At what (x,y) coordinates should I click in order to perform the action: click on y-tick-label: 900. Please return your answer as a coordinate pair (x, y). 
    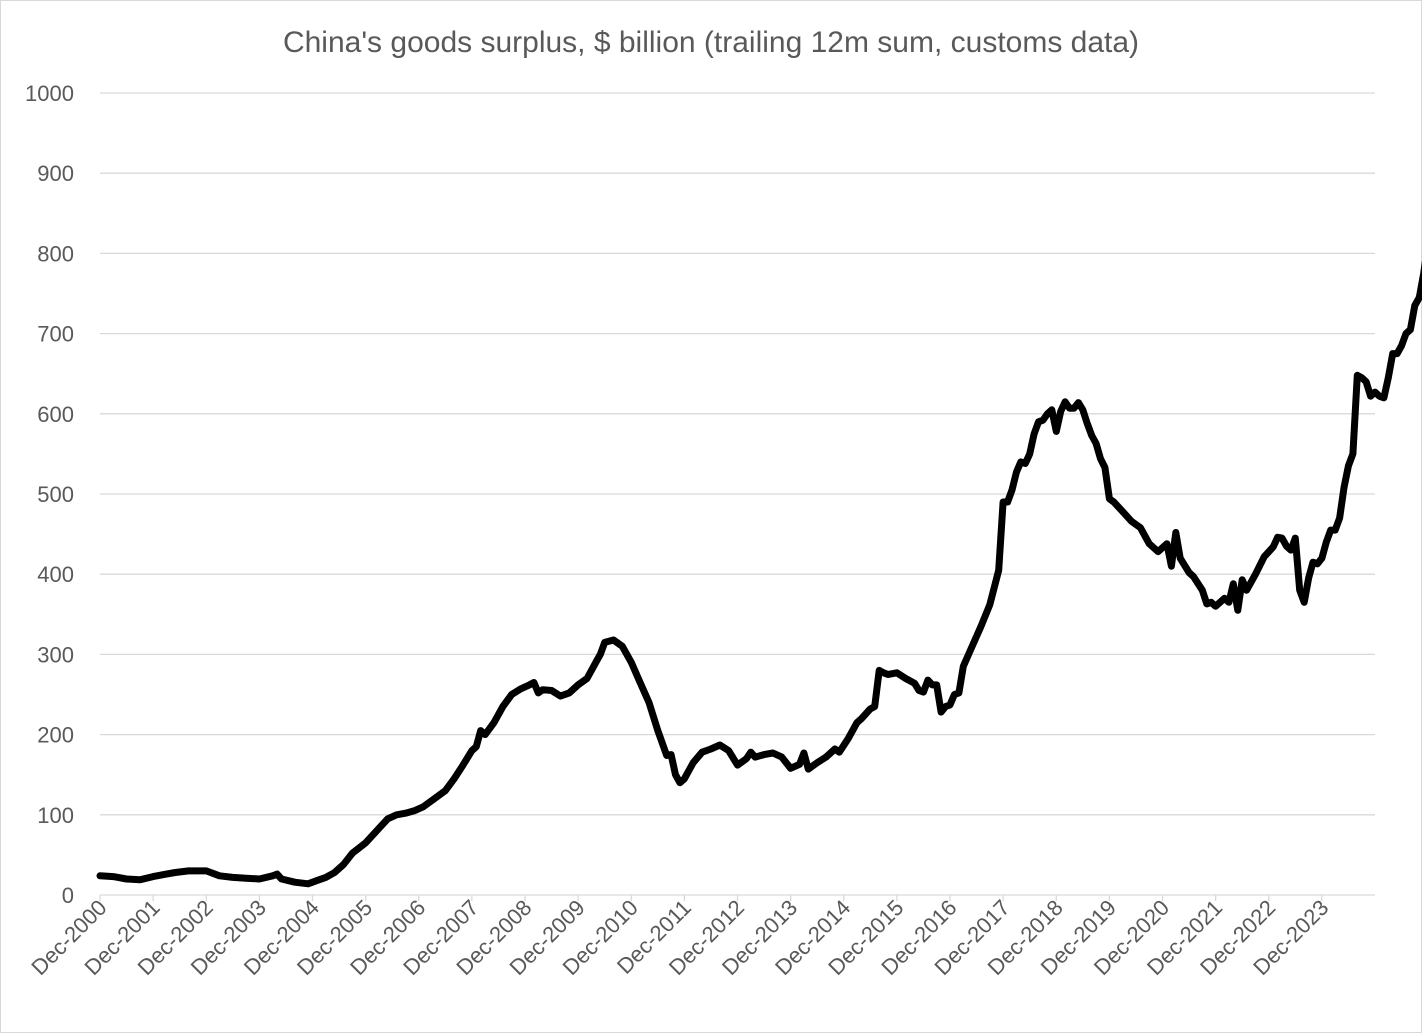
    Looking at the image, I should click on (55, 173).